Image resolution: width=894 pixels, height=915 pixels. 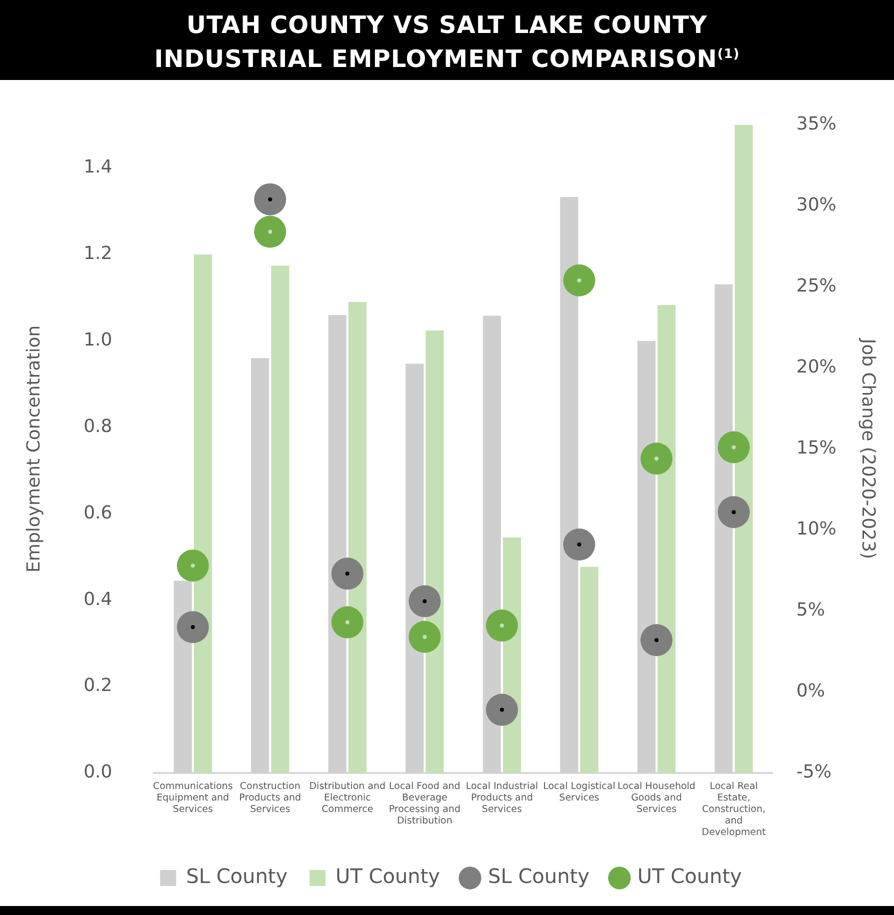 What do you see at coordinates (734, 809) in the screenshot?
I see `x-tick-label: Local Real Estate, Construction, and Development` at bounding box center [734, 809].